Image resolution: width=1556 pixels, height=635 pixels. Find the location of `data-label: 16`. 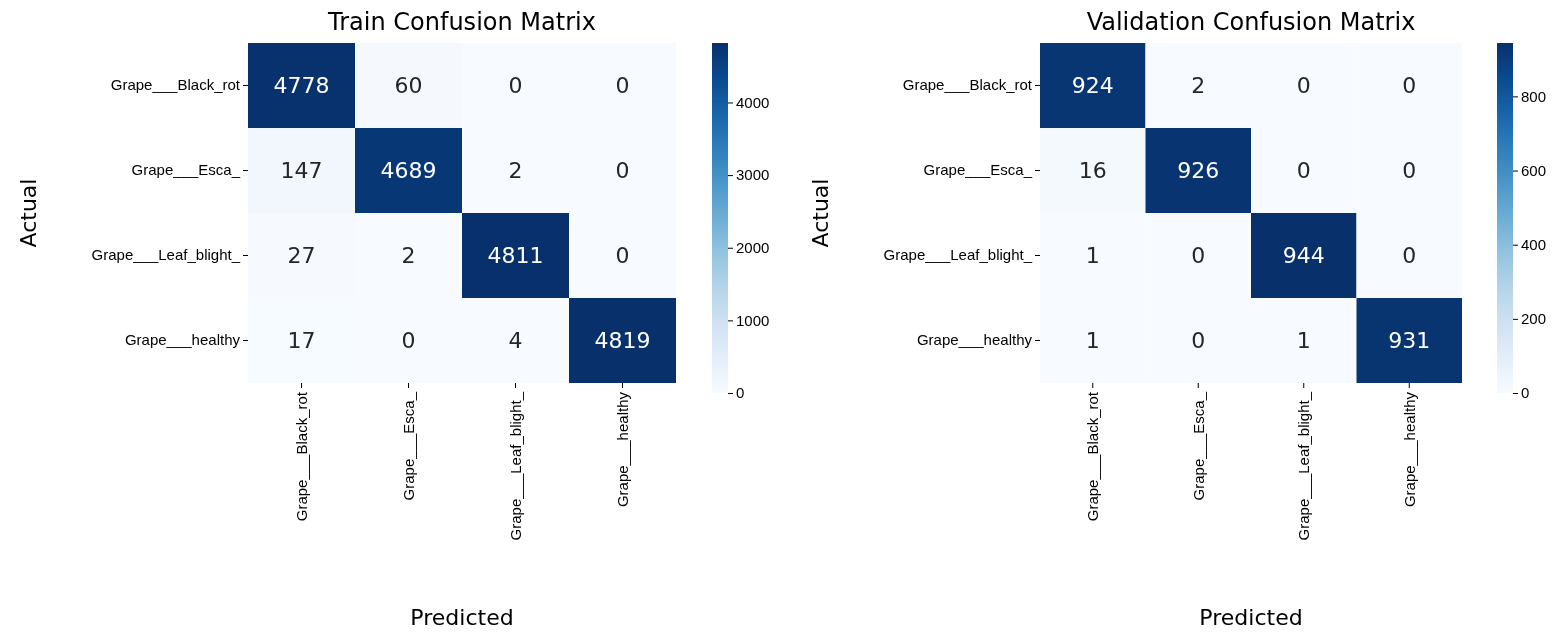

data-label: 16 is located at coordinates (1092, 171).